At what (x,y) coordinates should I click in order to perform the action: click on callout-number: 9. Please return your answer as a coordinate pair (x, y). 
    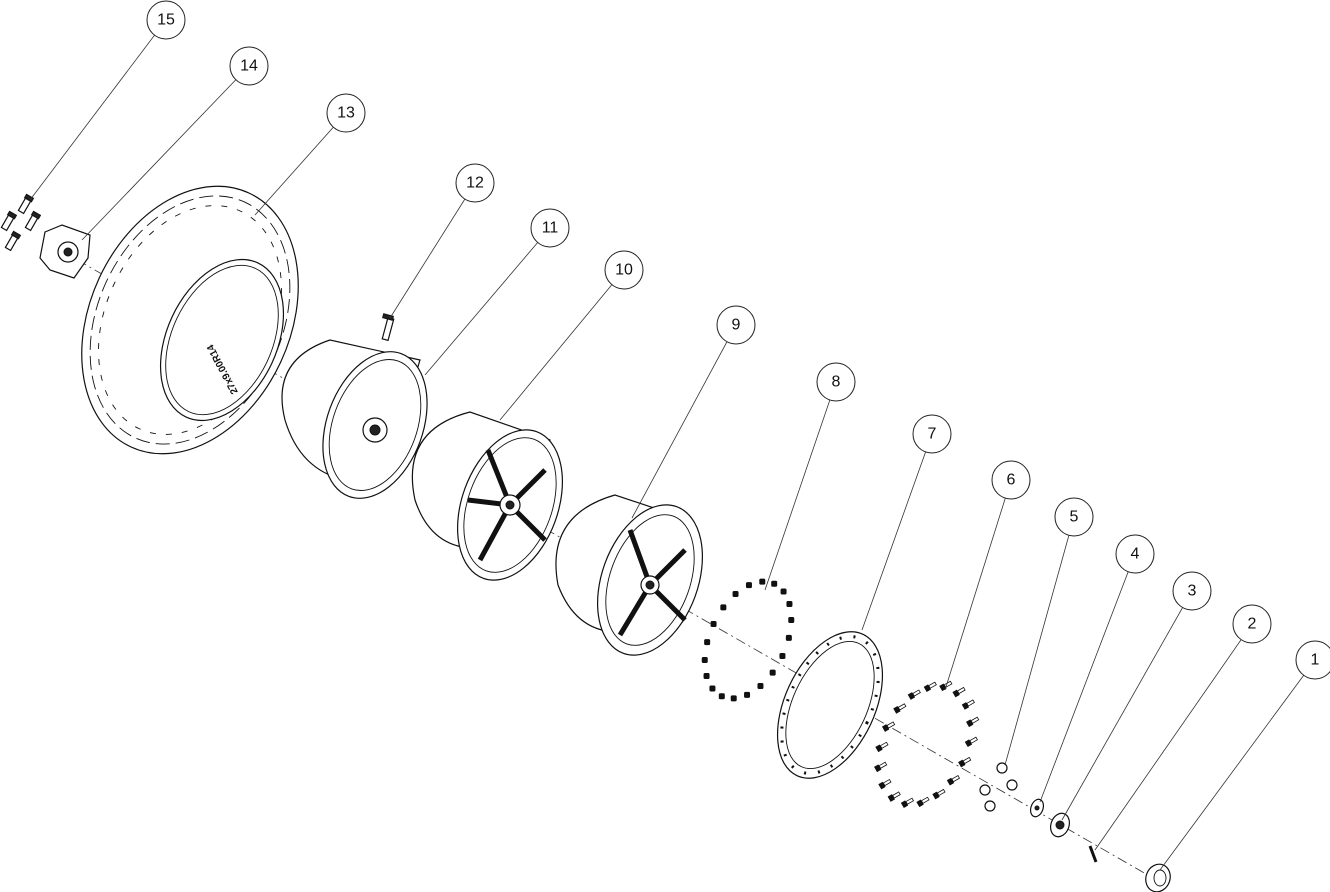
    Looking at the image, I should click on (736, 325).